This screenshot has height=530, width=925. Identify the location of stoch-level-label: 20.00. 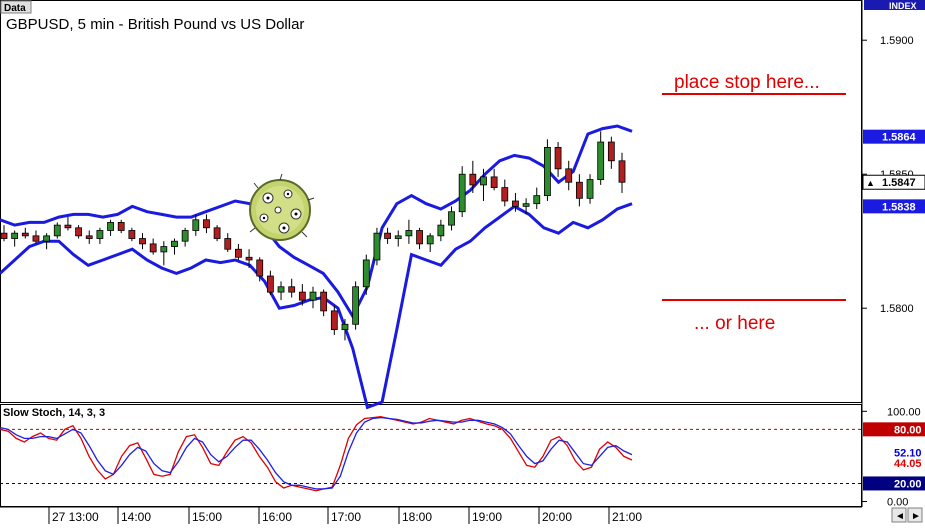
(908, 484).